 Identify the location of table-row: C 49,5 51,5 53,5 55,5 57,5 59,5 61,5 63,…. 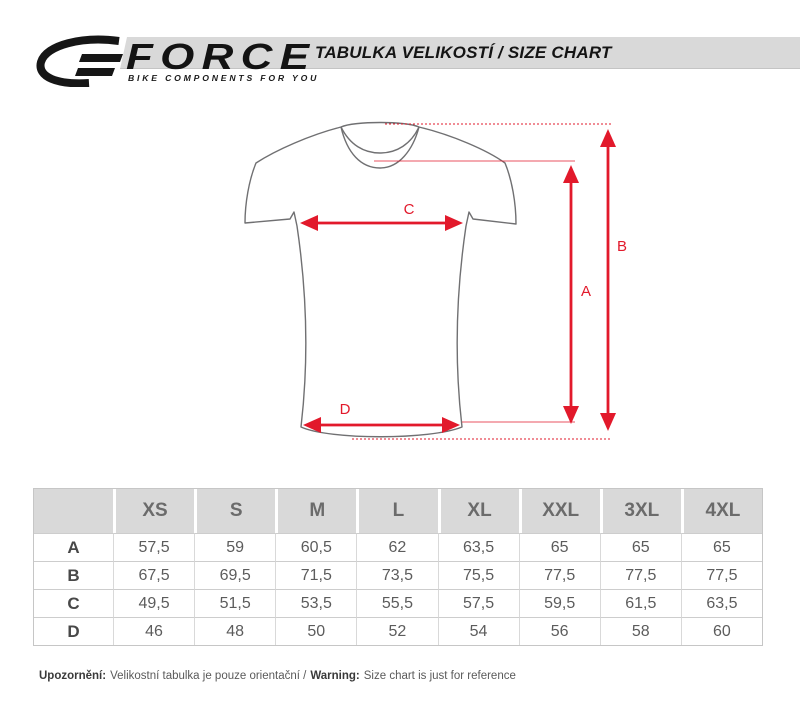
(398, 603).